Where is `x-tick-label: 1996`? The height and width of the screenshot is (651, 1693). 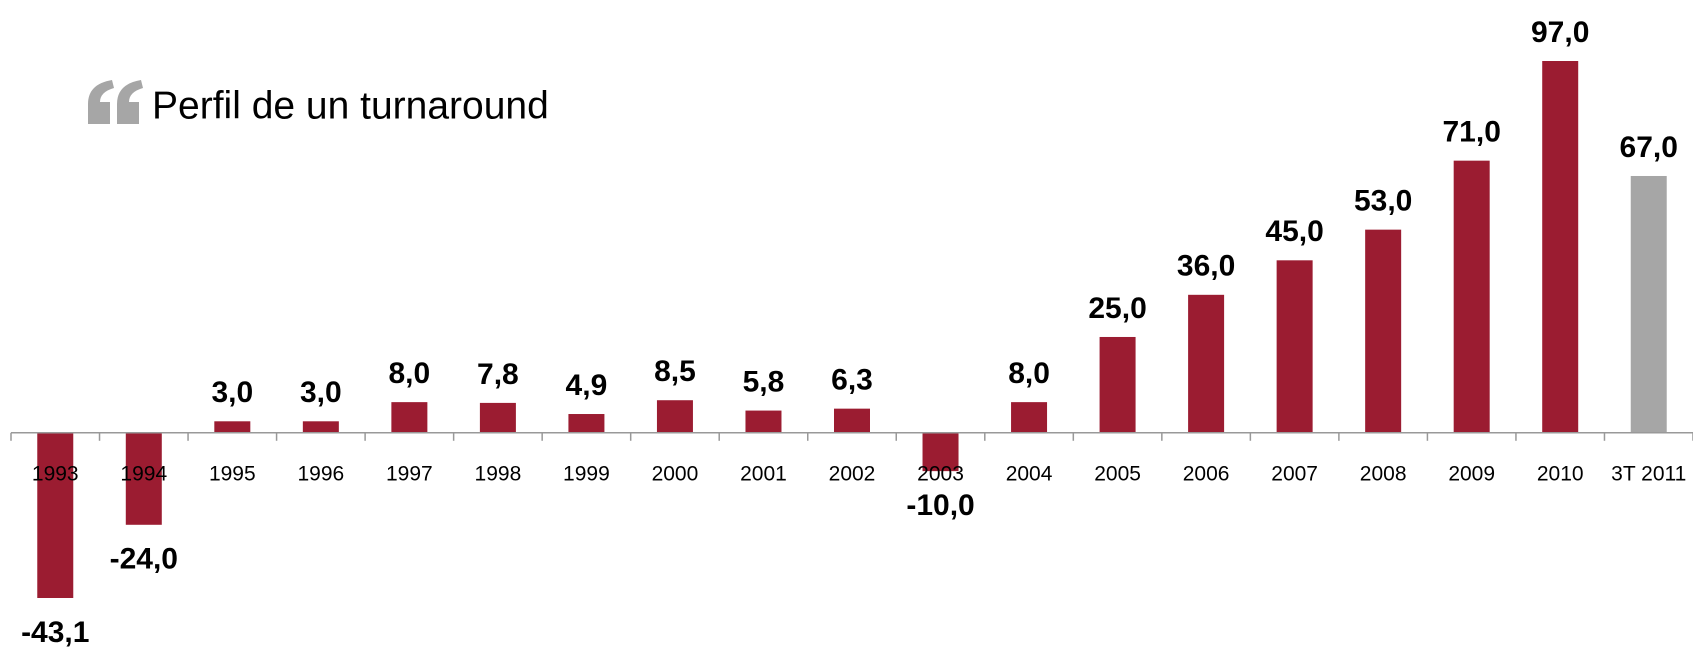 x-tick-label: 1996 is located at coordinates (320, 473).